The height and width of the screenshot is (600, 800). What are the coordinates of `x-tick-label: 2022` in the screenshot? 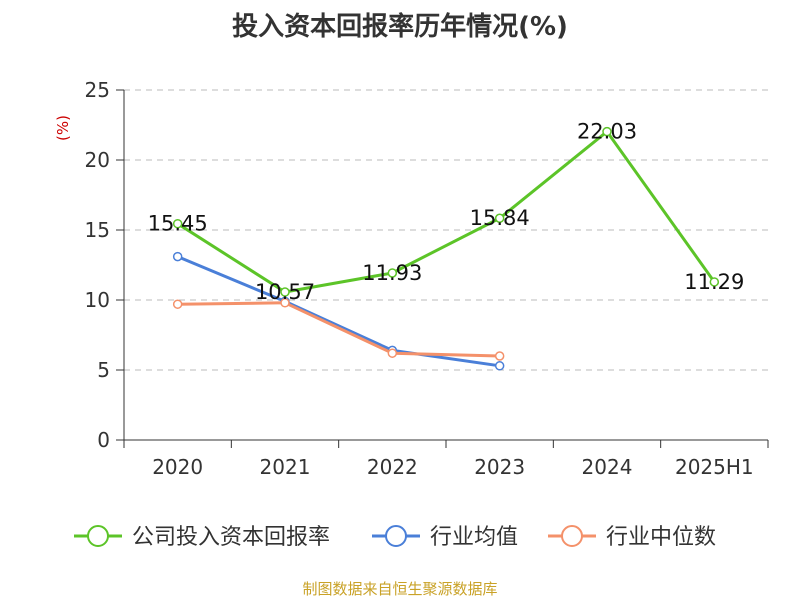 It's located at (392, 467).